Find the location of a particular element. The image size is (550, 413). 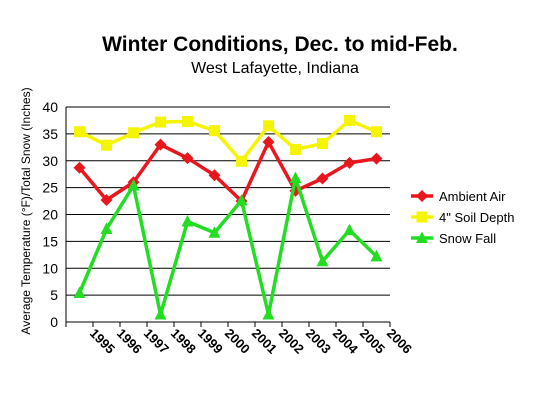

legend-item: Ambient Air is located at coordinates (458, 196).